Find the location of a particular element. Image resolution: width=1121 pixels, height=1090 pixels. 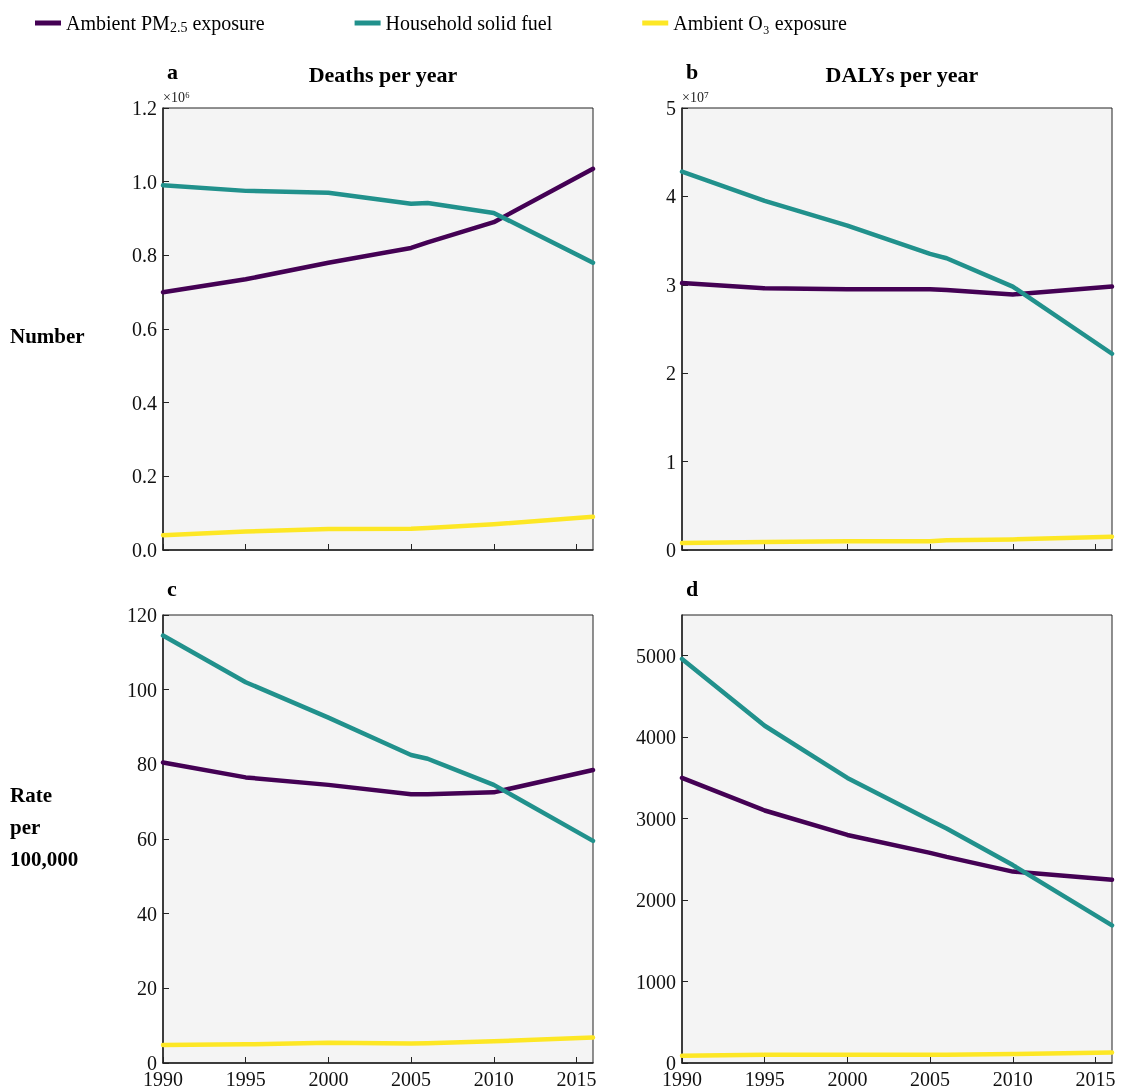

text: c is located at coordinates (172, 588).